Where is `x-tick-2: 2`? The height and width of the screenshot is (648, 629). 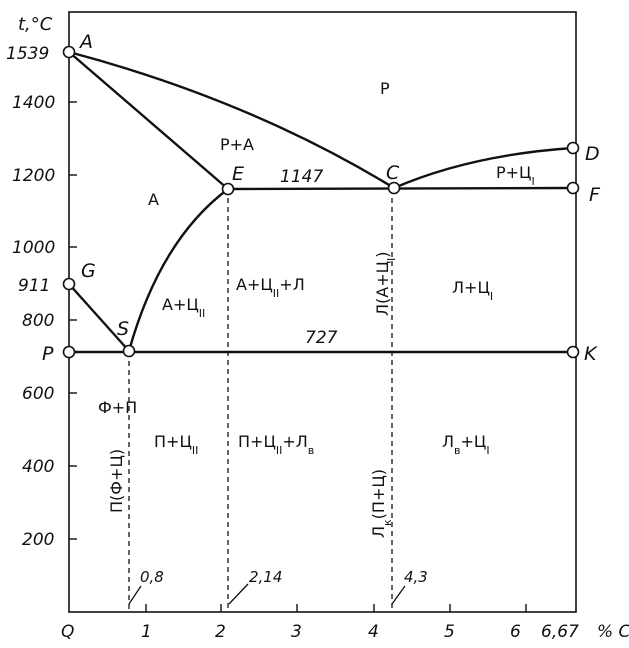 x-tick-2: 2 is located at coordinates (220, 632).